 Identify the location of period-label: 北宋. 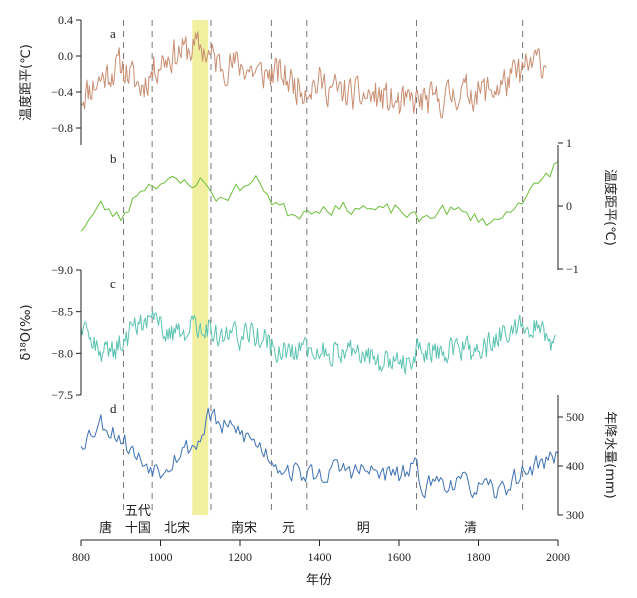
(177, 528).